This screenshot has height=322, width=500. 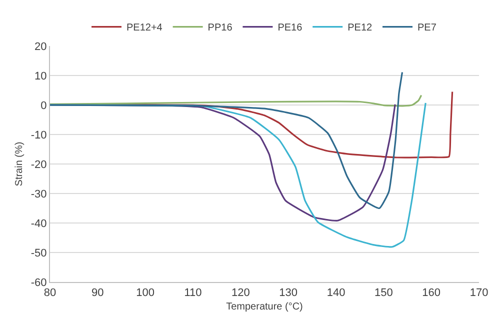 I want to click on legend-label: PE7, so click(x=427, y=28).